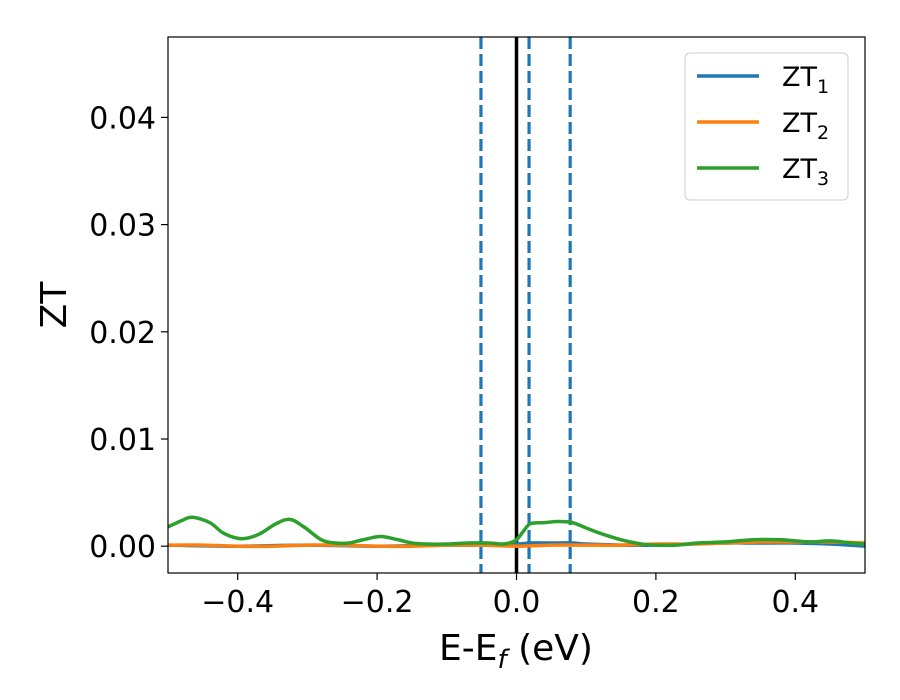  What do you see at coordinates (517, 602) in the screenshot?
I see `x-tick-label: 0.0` at bounding box center [517, 602].